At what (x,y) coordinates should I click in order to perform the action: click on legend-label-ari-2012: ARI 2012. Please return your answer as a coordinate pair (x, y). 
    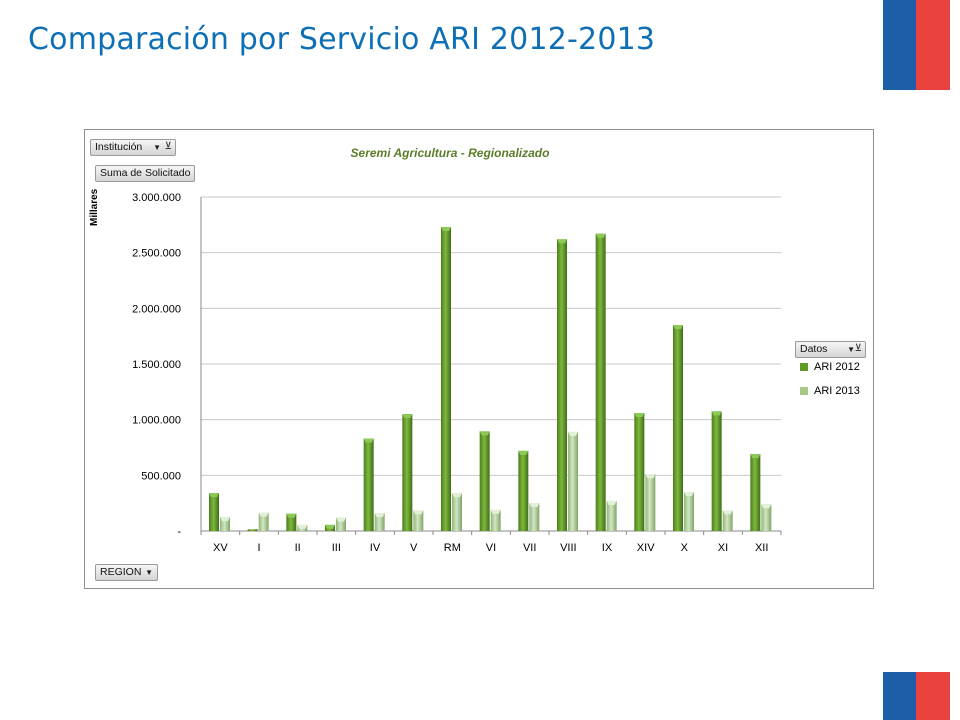
    Looking at the image, I should click on (837, 367).